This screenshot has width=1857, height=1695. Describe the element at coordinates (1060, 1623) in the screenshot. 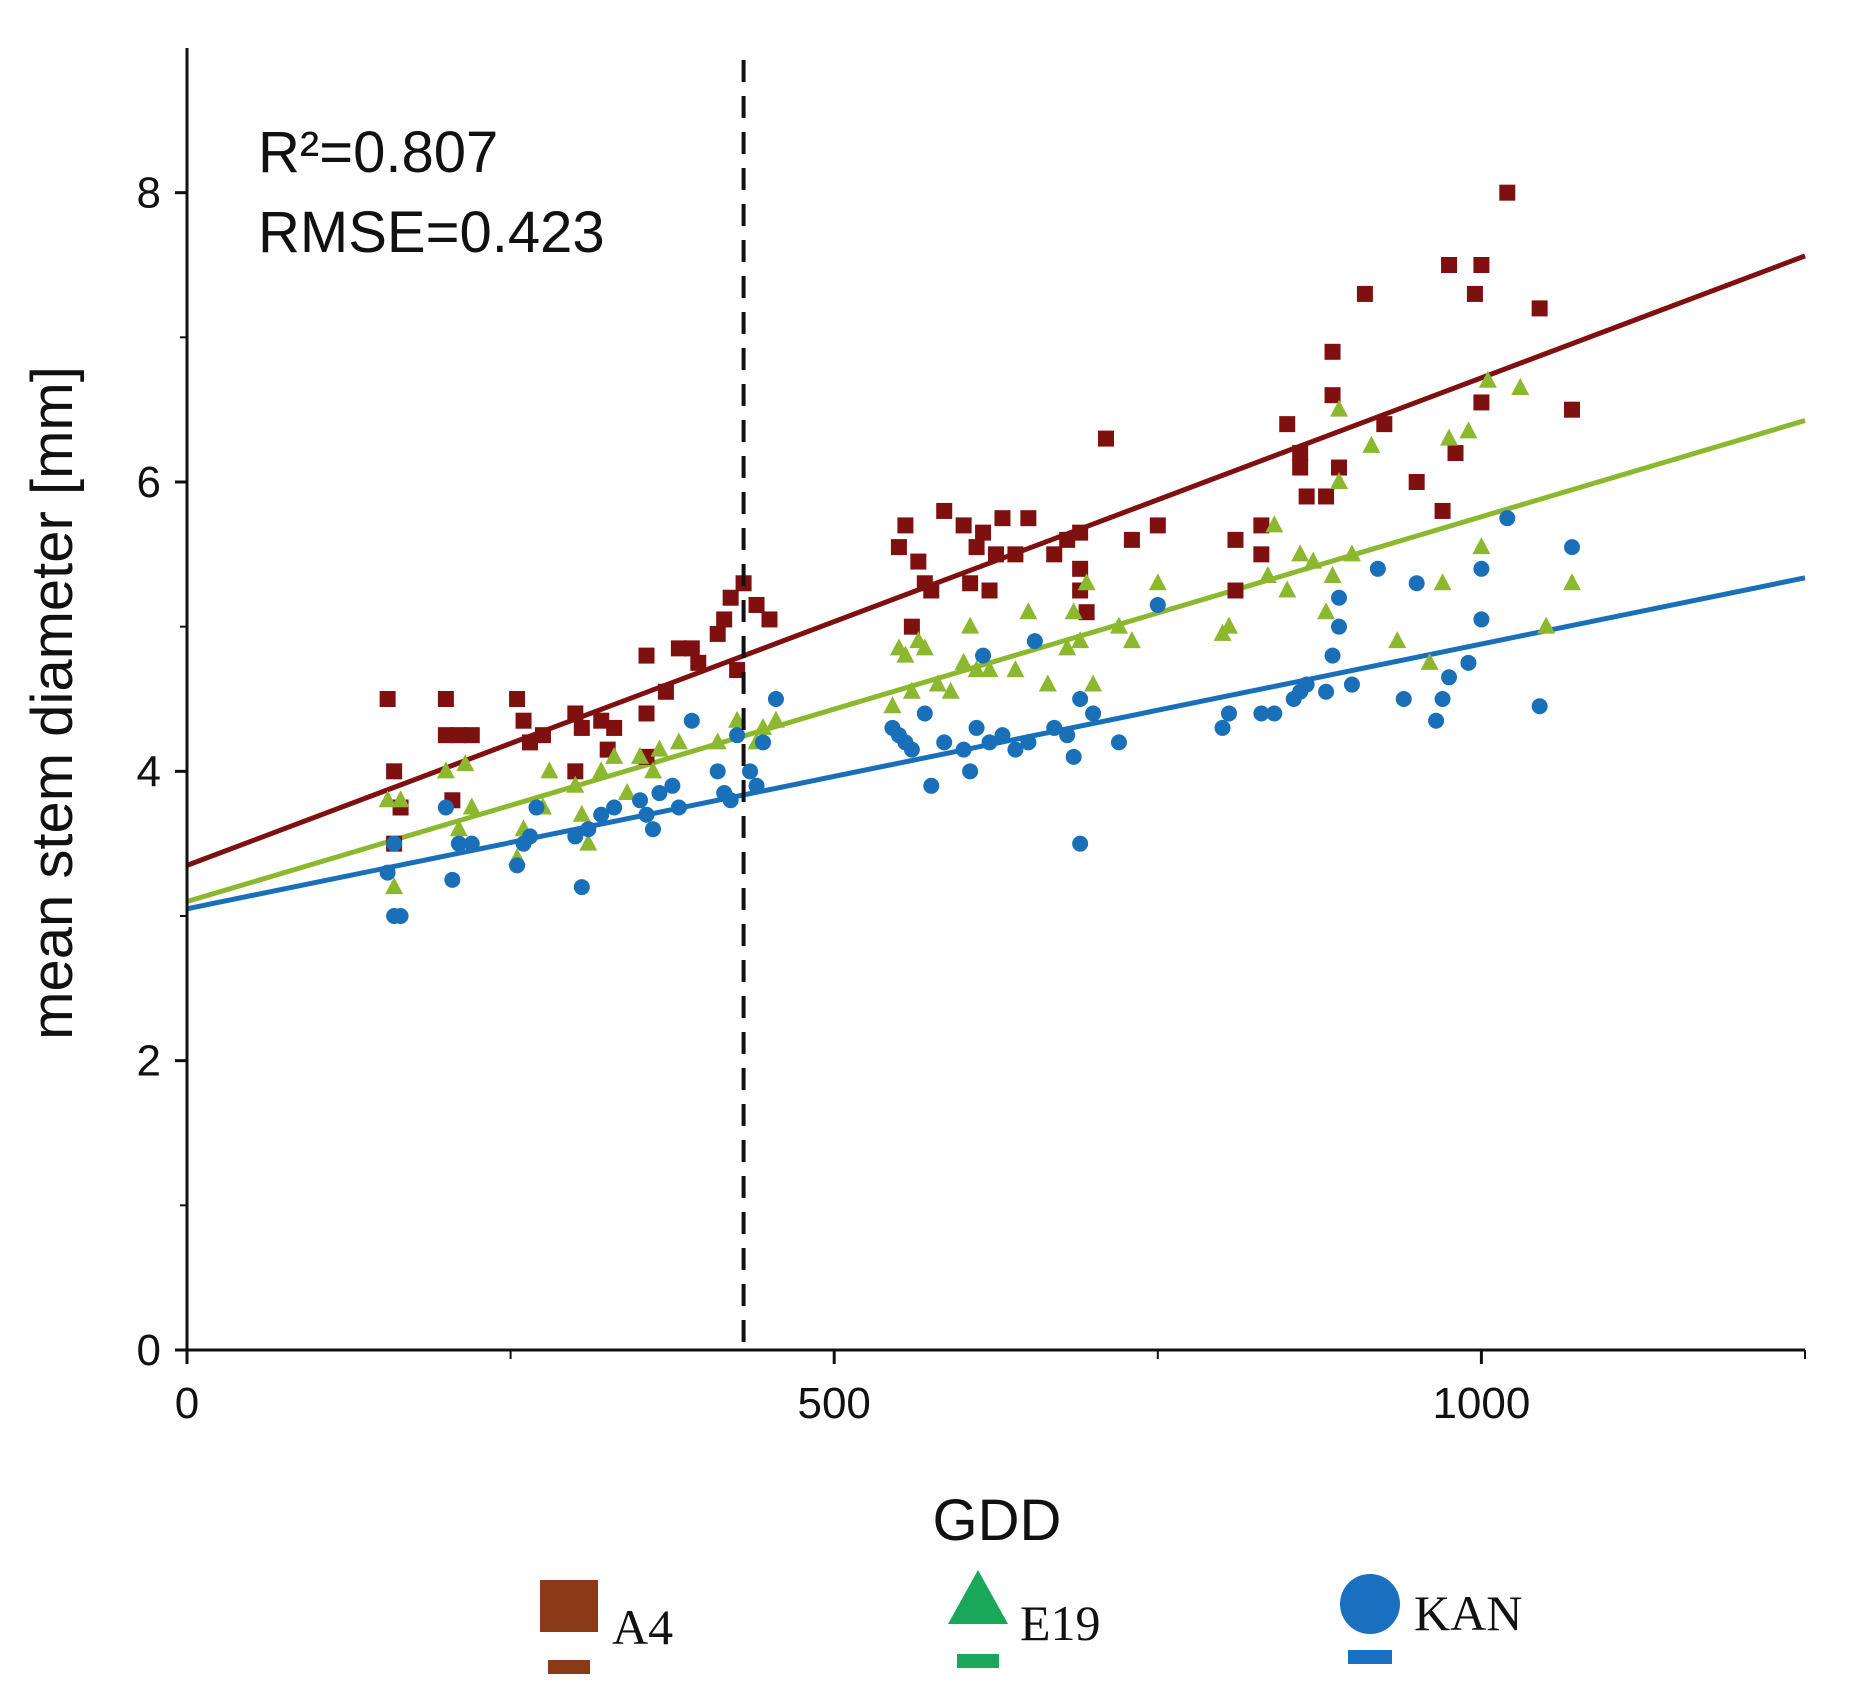

I see `legend-e19-label: E19` at that location.